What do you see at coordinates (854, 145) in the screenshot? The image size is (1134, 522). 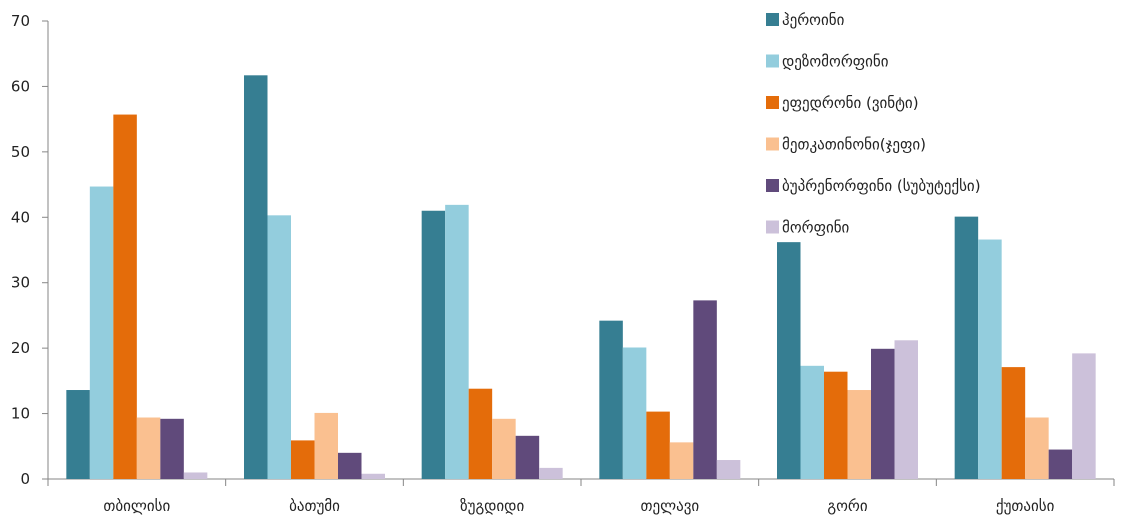 I see `legend-label: მეთკათინონი(ჯეფი)` at bounding box center [854, 145].